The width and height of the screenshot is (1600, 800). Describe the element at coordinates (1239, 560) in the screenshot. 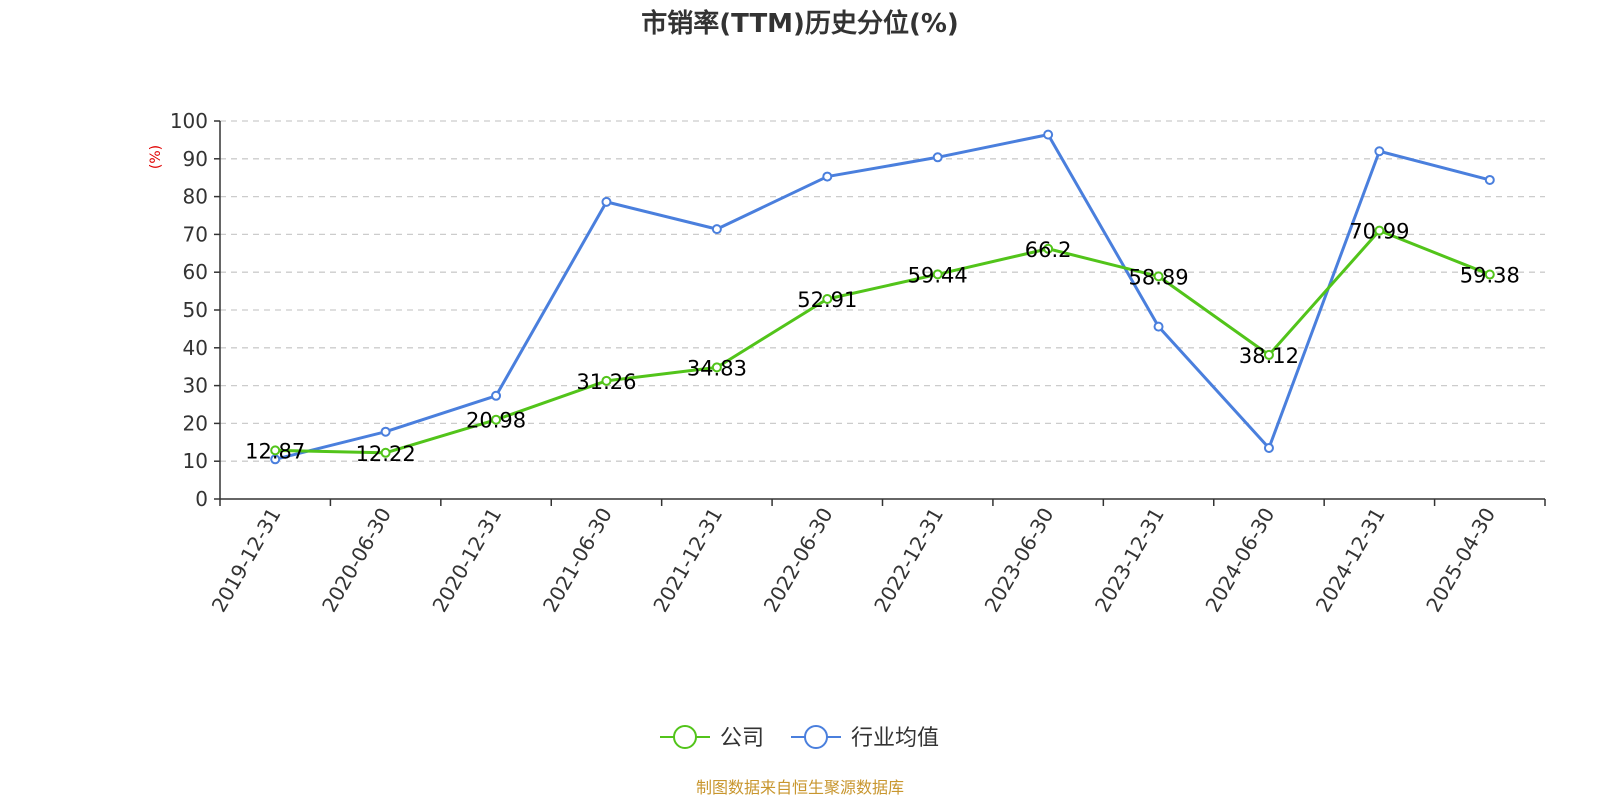

I see `x-tick-label: 2024-06-30` at that location.